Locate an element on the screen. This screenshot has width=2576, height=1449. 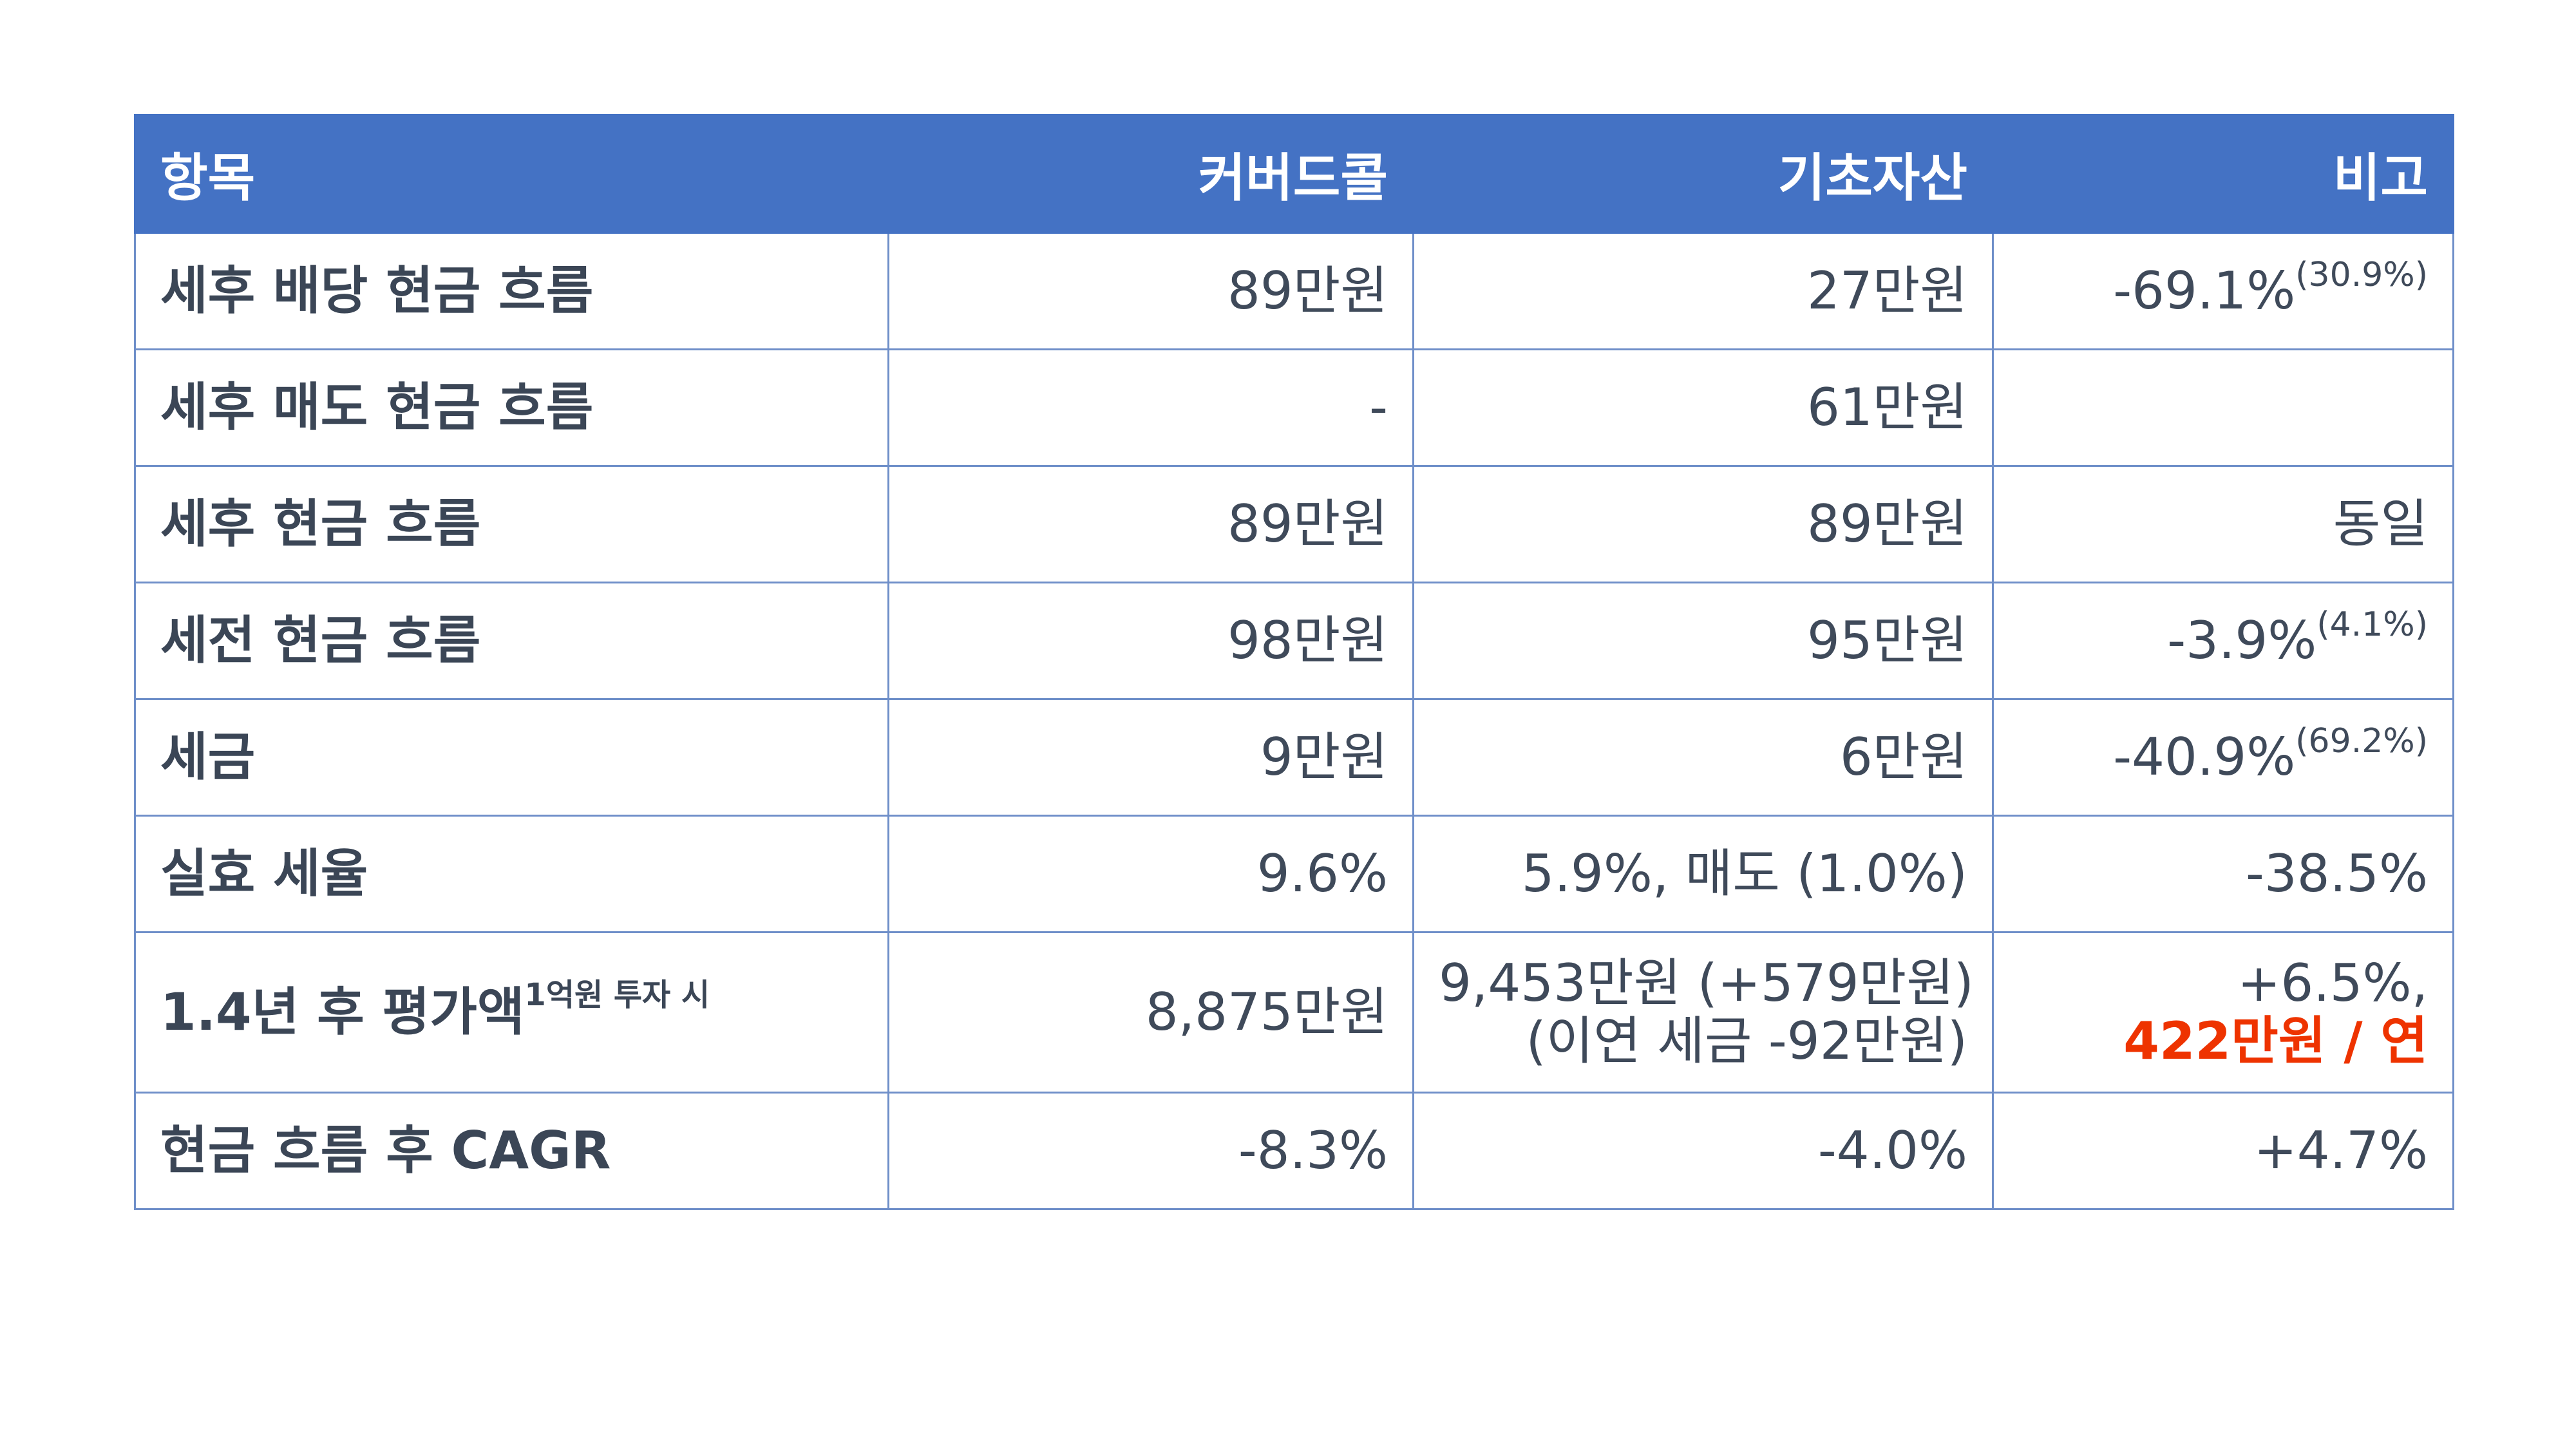
header-covered-call: 커버드콜 is located at coordinates (1150, 174).